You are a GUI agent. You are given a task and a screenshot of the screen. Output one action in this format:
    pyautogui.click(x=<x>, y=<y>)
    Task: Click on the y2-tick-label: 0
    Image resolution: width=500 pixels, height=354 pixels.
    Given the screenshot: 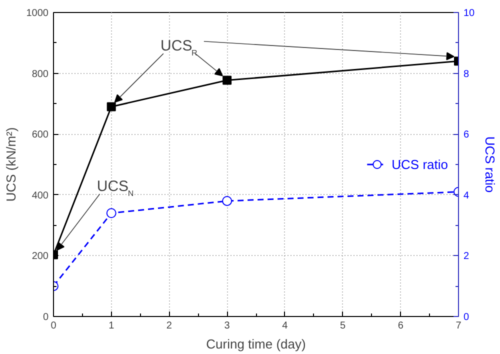 What is the action you would take?
    pyautogui.click(x=467, y=317)
    